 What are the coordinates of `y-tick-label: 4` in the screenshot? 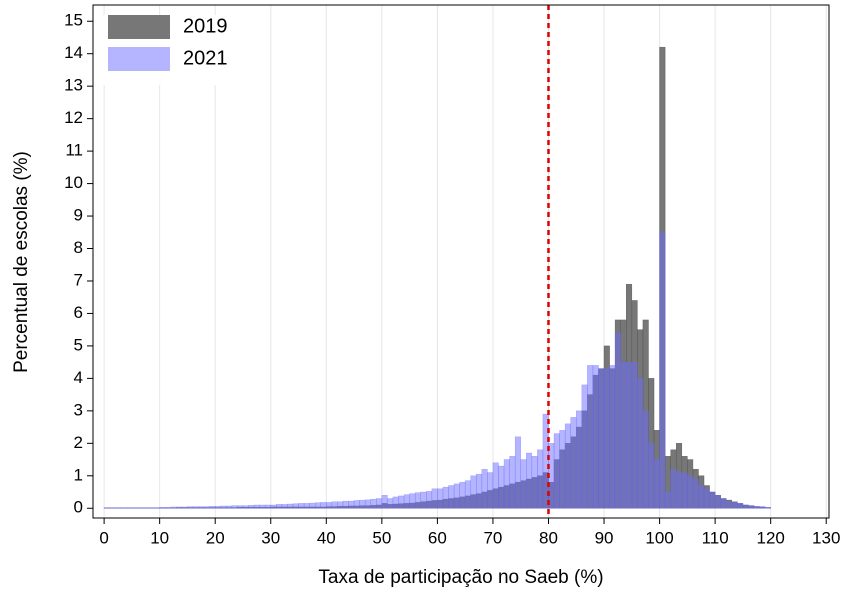 It's located at (78, 377).